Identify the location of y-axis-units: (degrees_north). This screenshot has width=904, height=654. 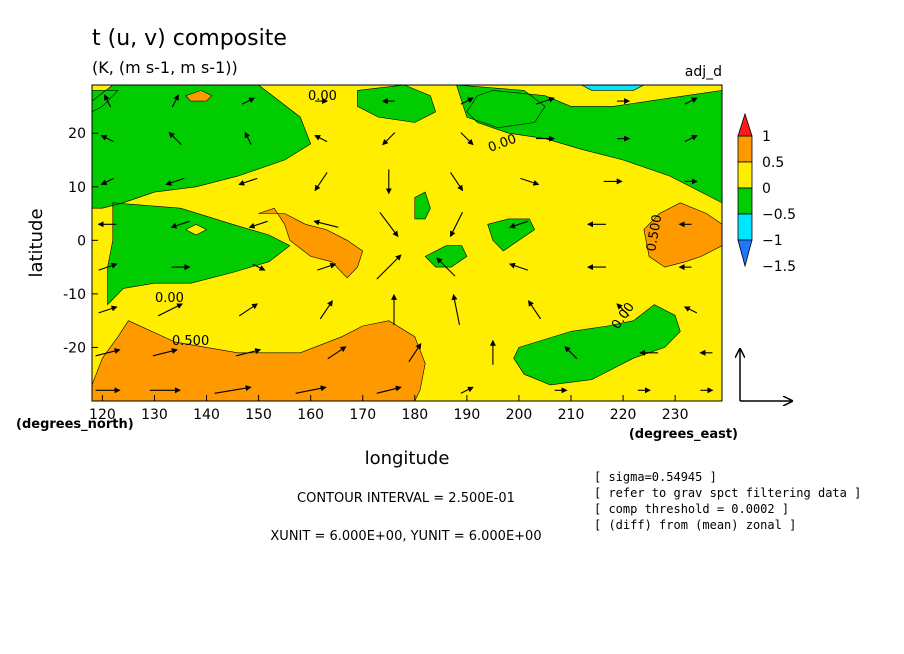
(75, 424).